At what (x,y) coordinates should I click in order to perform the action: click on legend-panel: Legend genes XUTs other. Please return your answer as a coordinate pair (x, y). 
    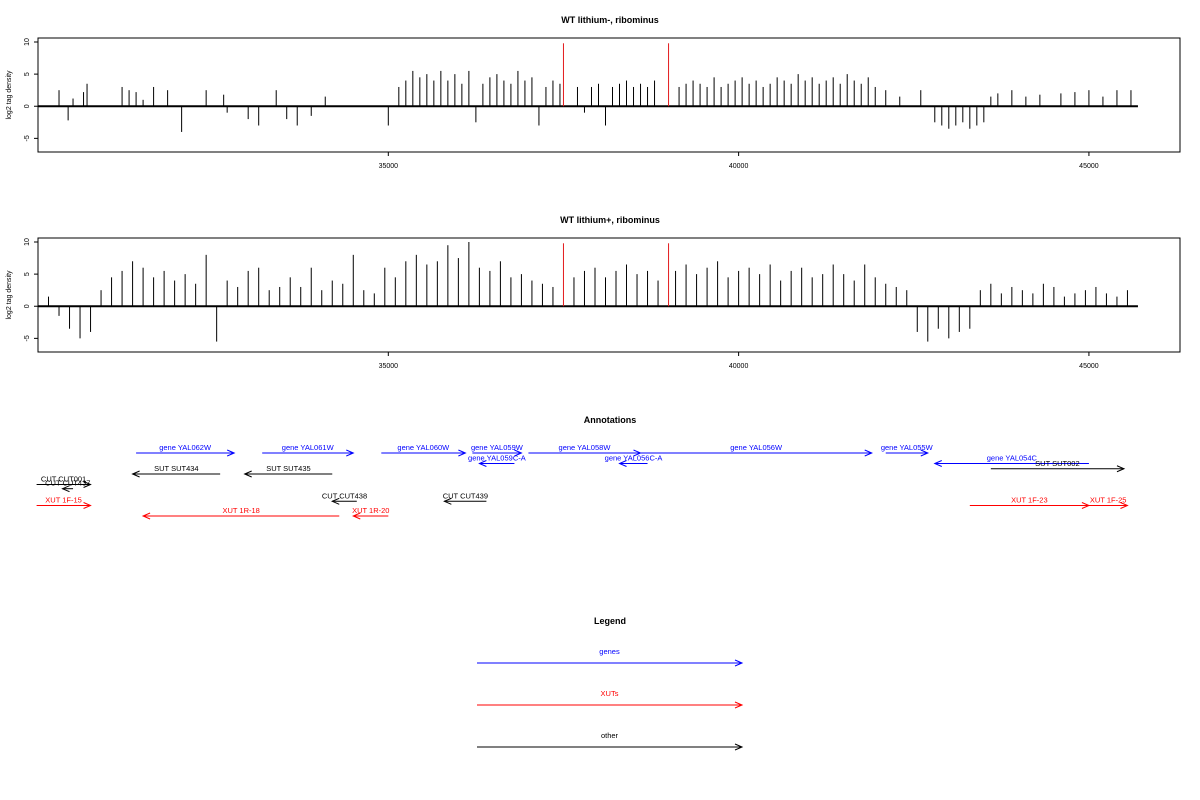
    Looking at the image, I should click on (610, 683).